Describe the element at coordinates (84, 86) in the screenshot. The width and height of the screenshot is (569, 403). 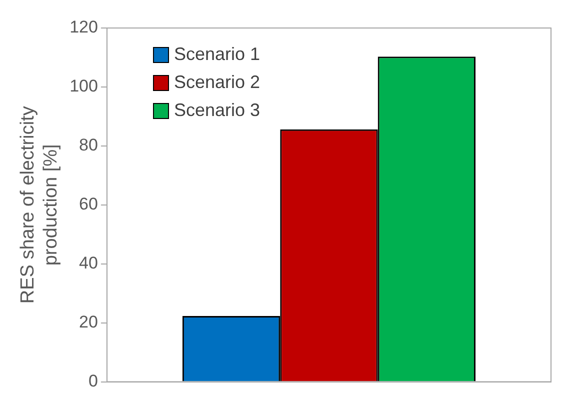
I see `y-tick-label: 100` at that location.